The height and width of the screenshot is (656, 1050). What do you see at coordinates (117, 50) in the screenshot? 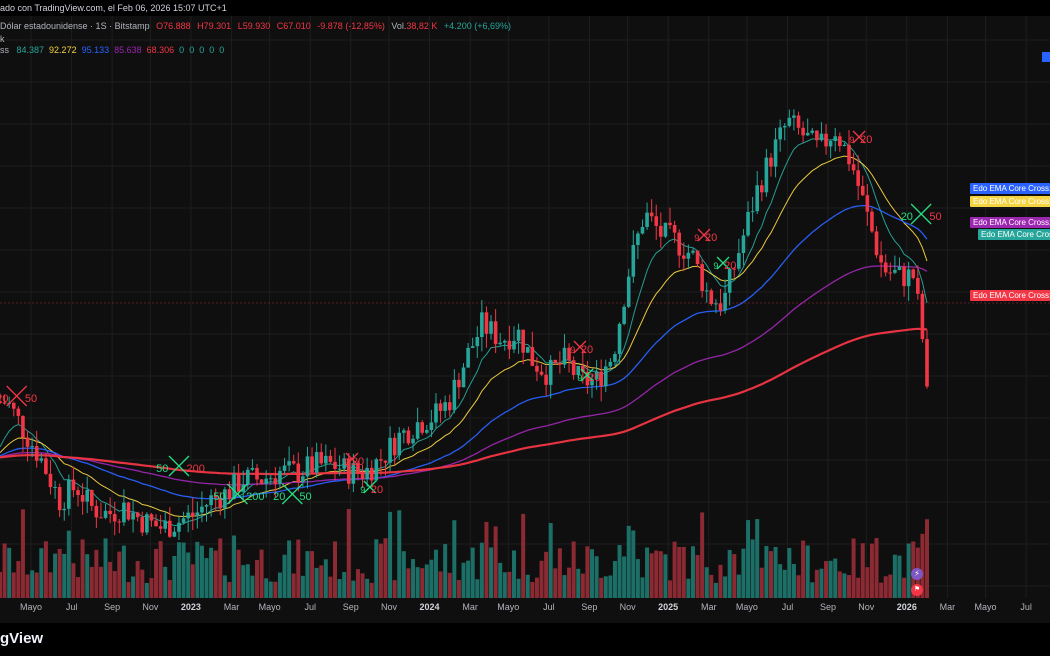
I see `indicator-legend: ss 84.387 92.272 95.133 85.638 68.306 0 0 0 0 0` at bounding box center [117, 50].